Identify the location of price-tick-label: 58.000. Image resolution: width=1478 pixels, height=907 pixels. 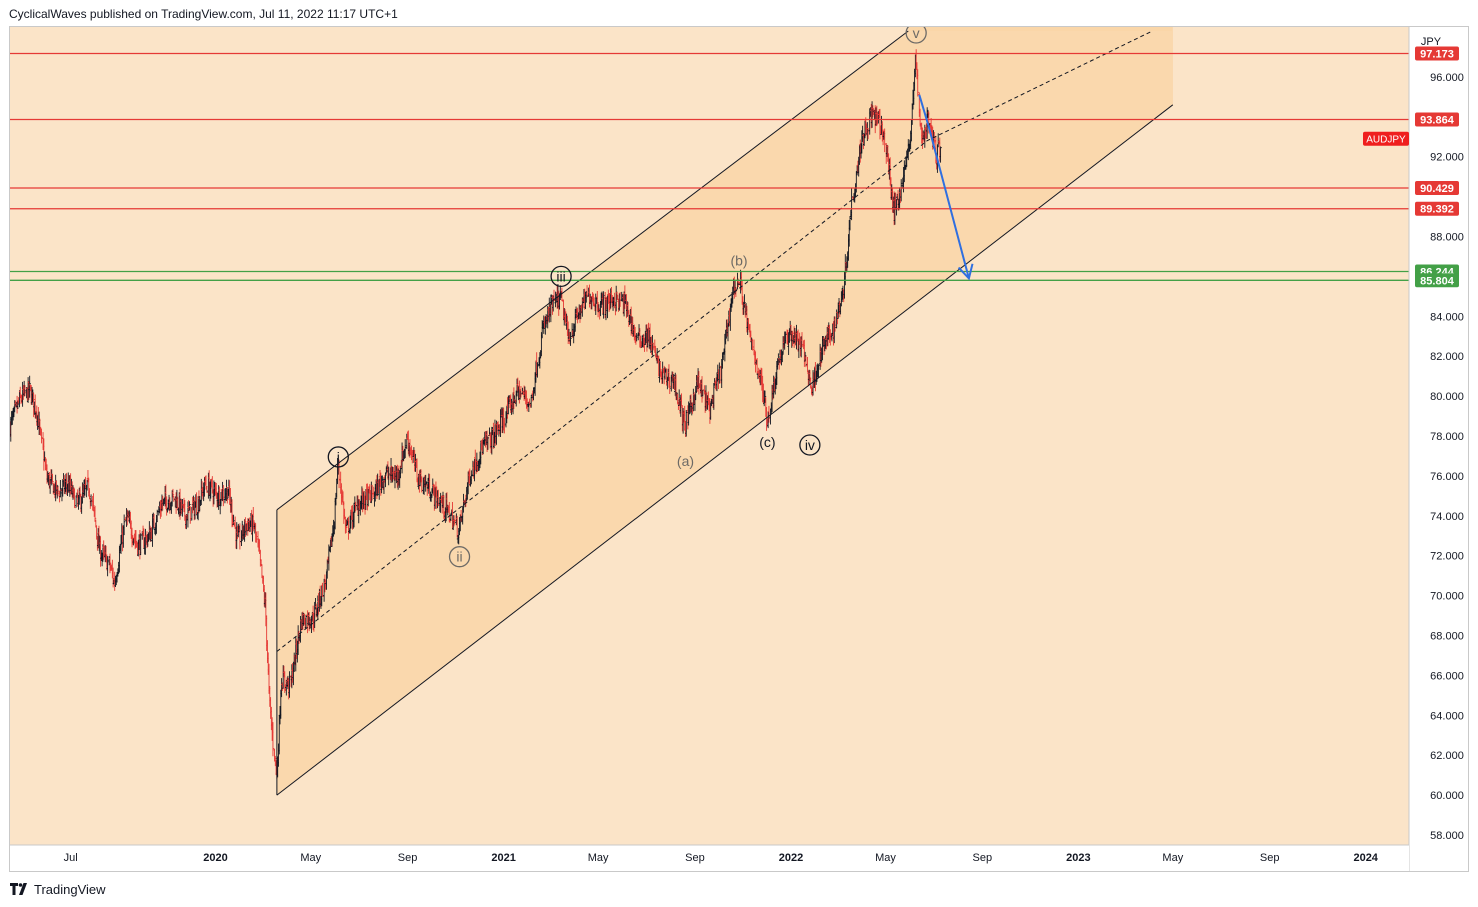
(1447, 836).